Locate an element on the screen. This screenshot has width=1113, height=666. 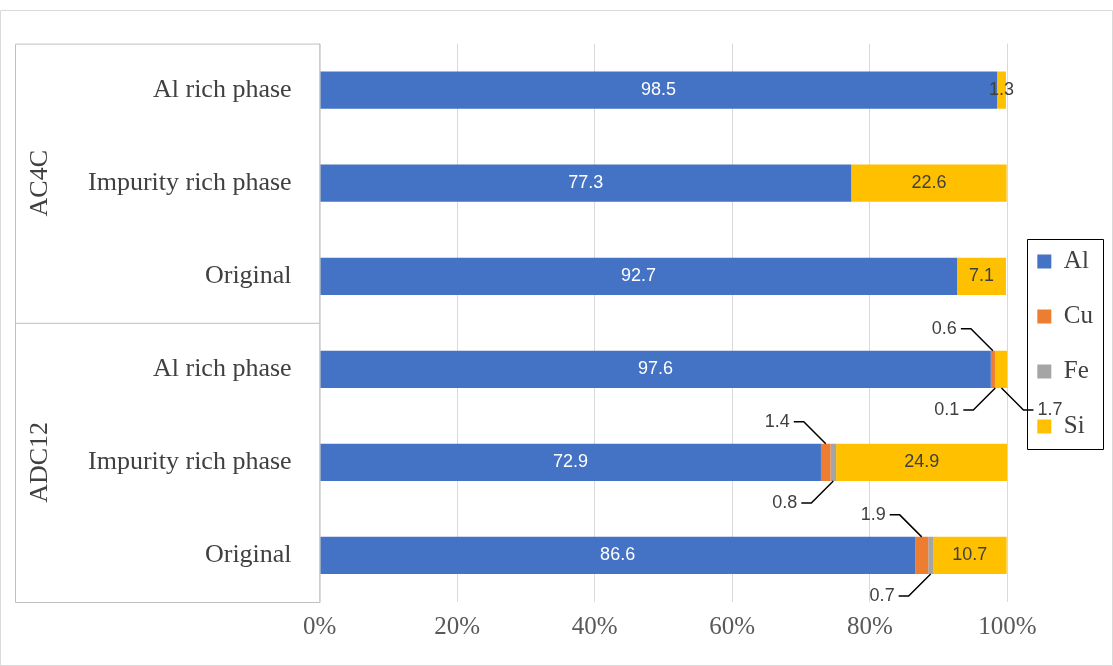
data-label: 7.1 is located at coordinates (982, 275).